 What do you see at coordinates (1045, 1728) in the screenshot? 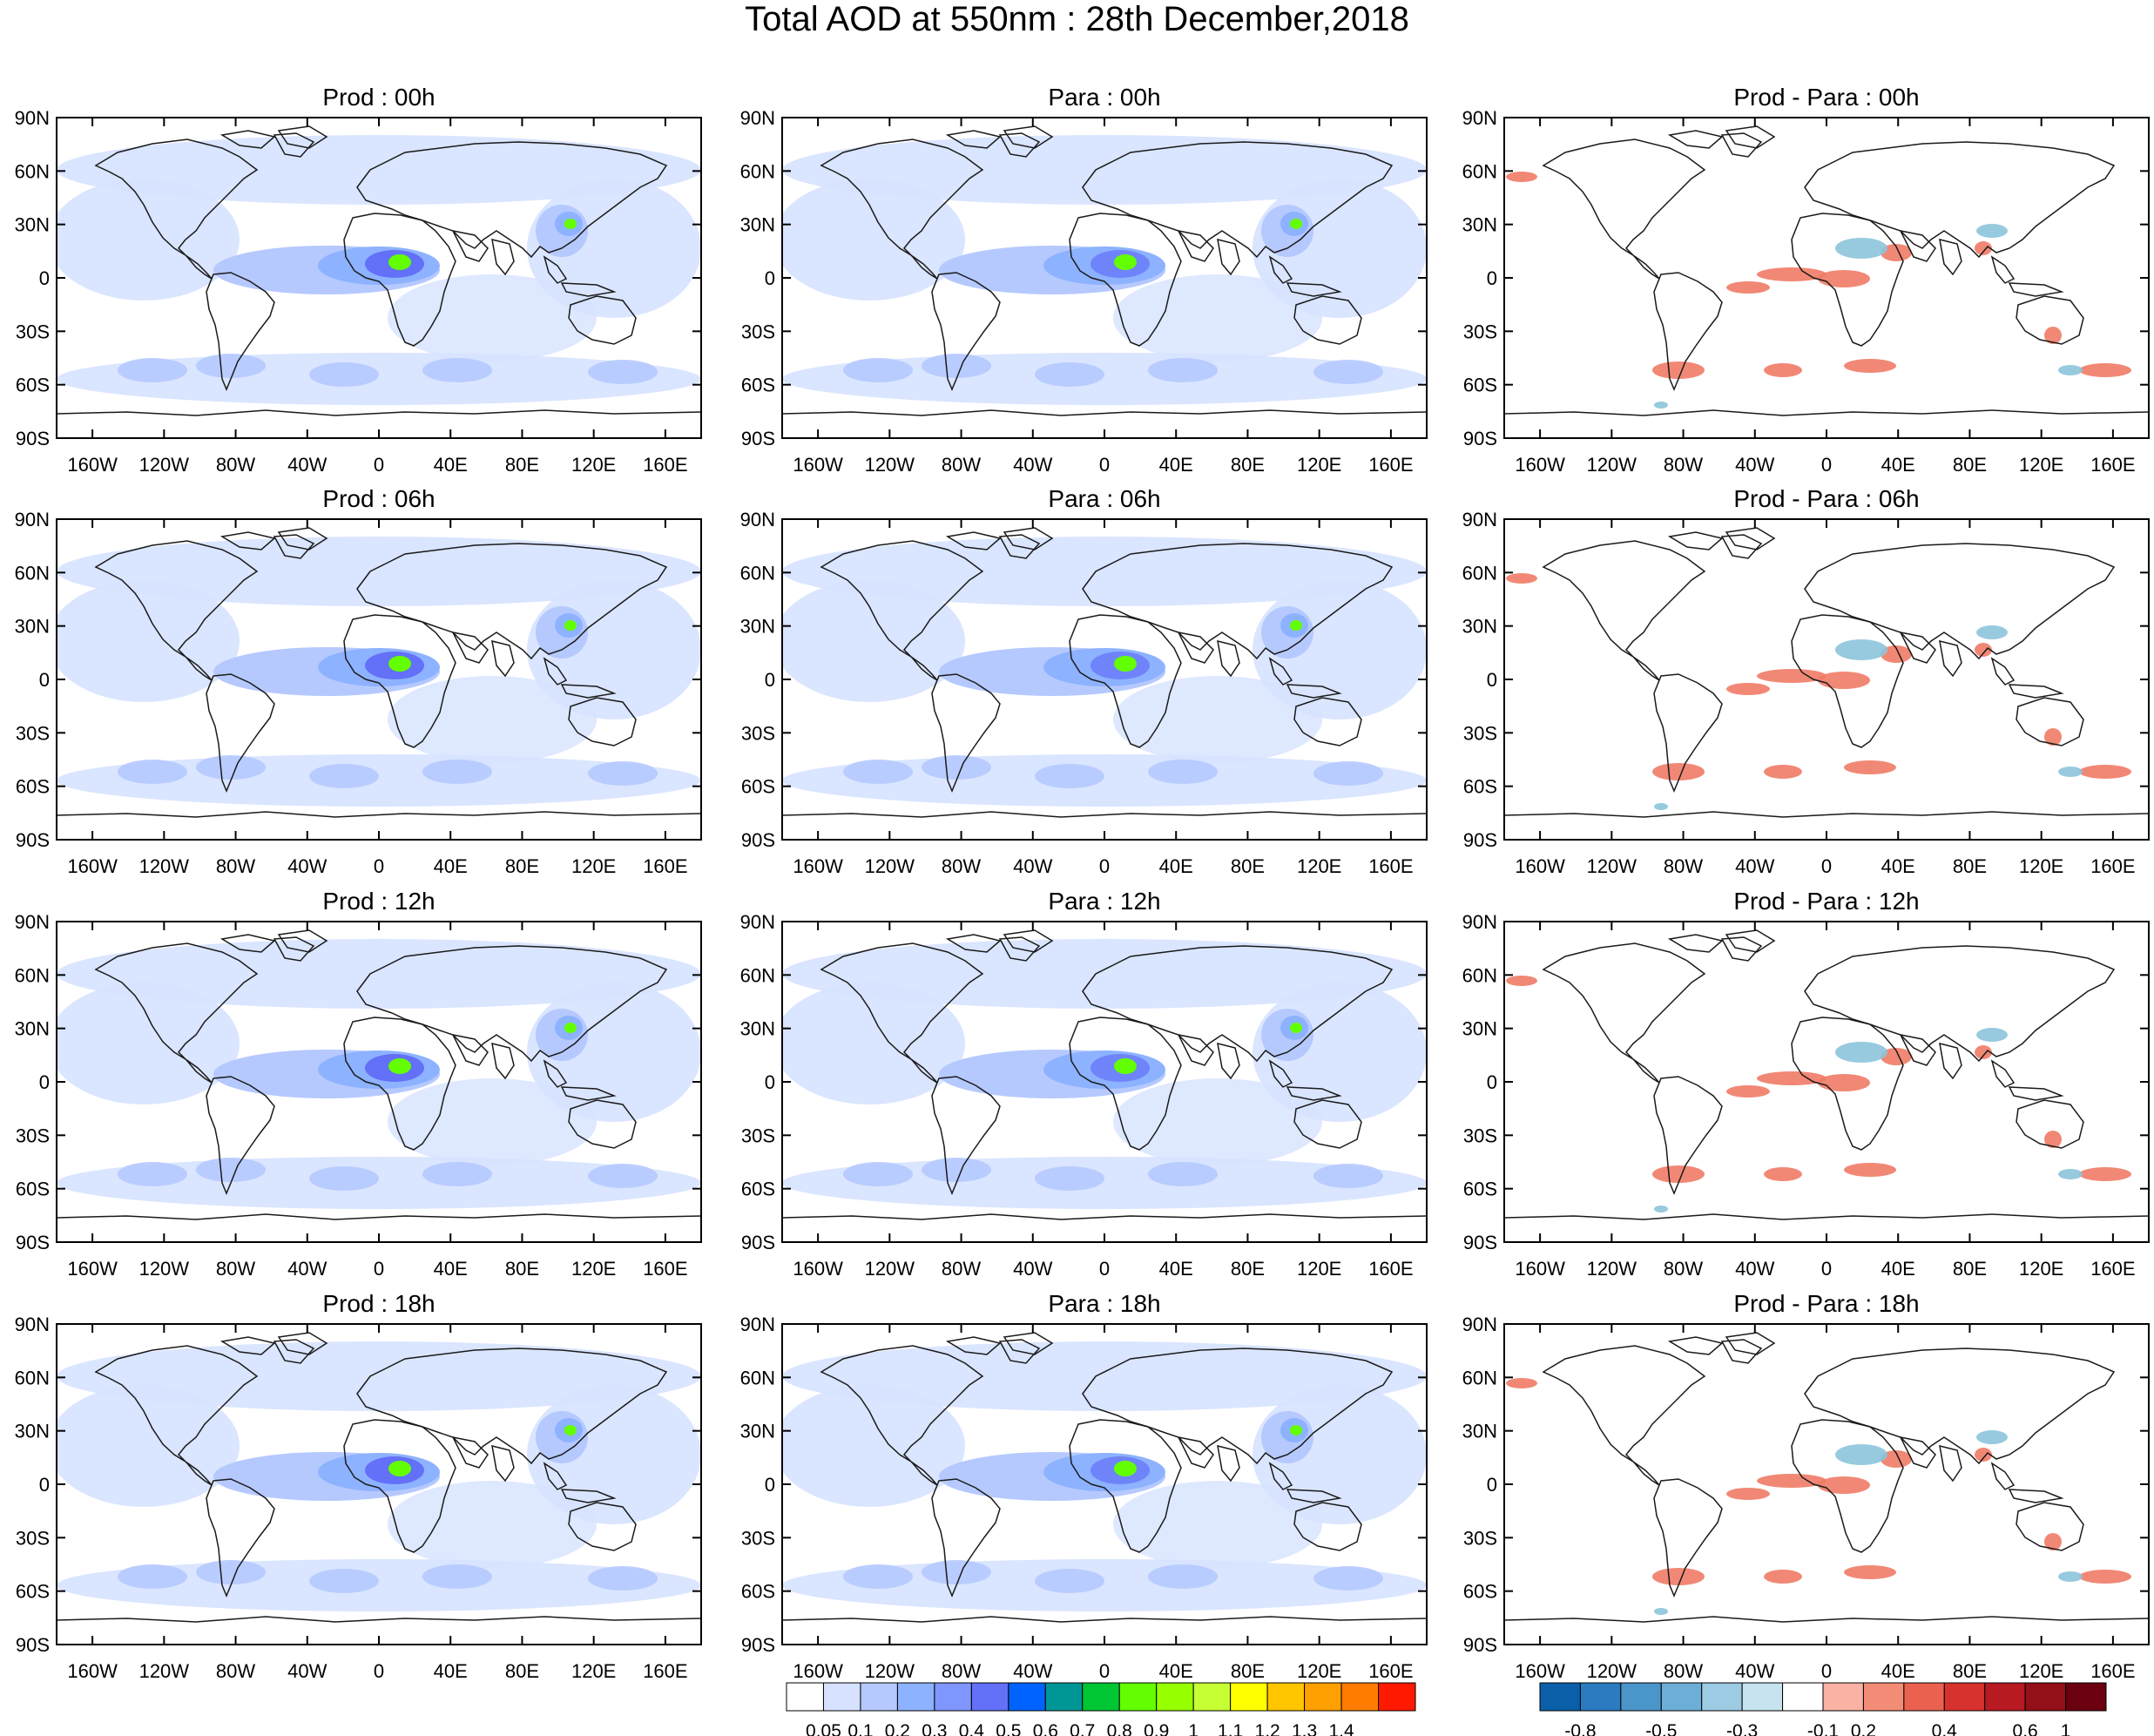
I see `colorbar-label: 0.6` at bounding box center [1045, 1728].